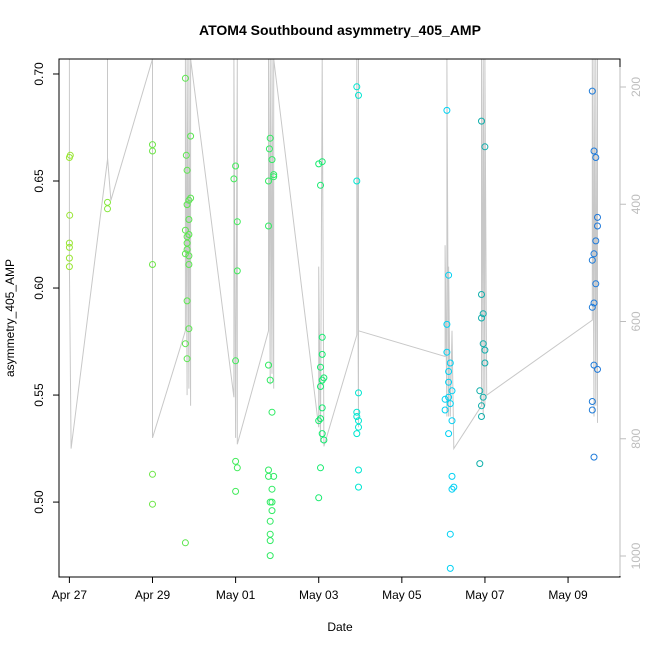 Image resolution: width=650 pixels, height=650 pixels. I want to click on y-tick-label: 0.55, so click(39, 395).